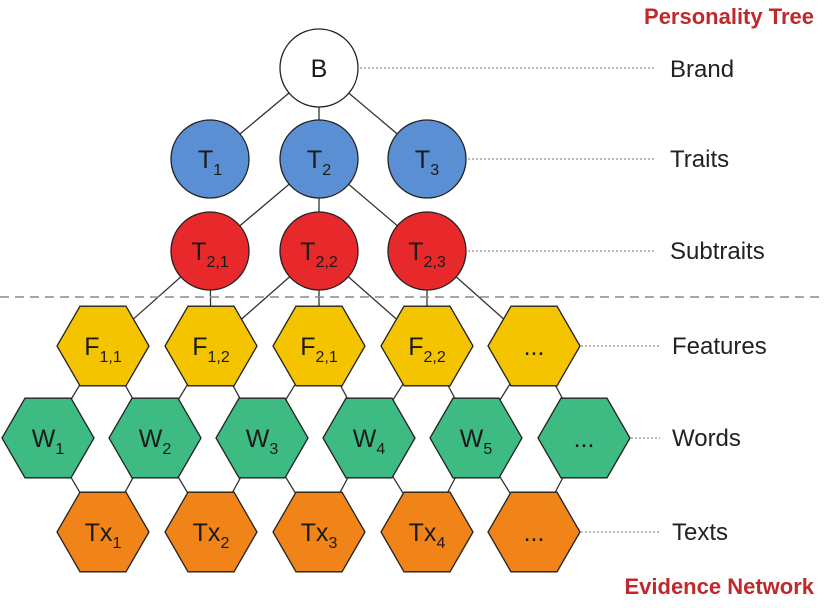  I want to click on subtrait-node-2-shape, so click(319, 251).